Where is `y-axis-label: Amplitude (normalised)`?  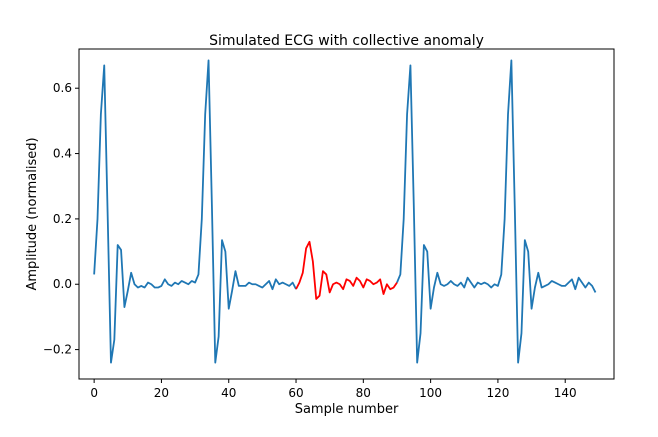
y-axis-label: Amplitude (normalised) is located at coordinates (32, 213).